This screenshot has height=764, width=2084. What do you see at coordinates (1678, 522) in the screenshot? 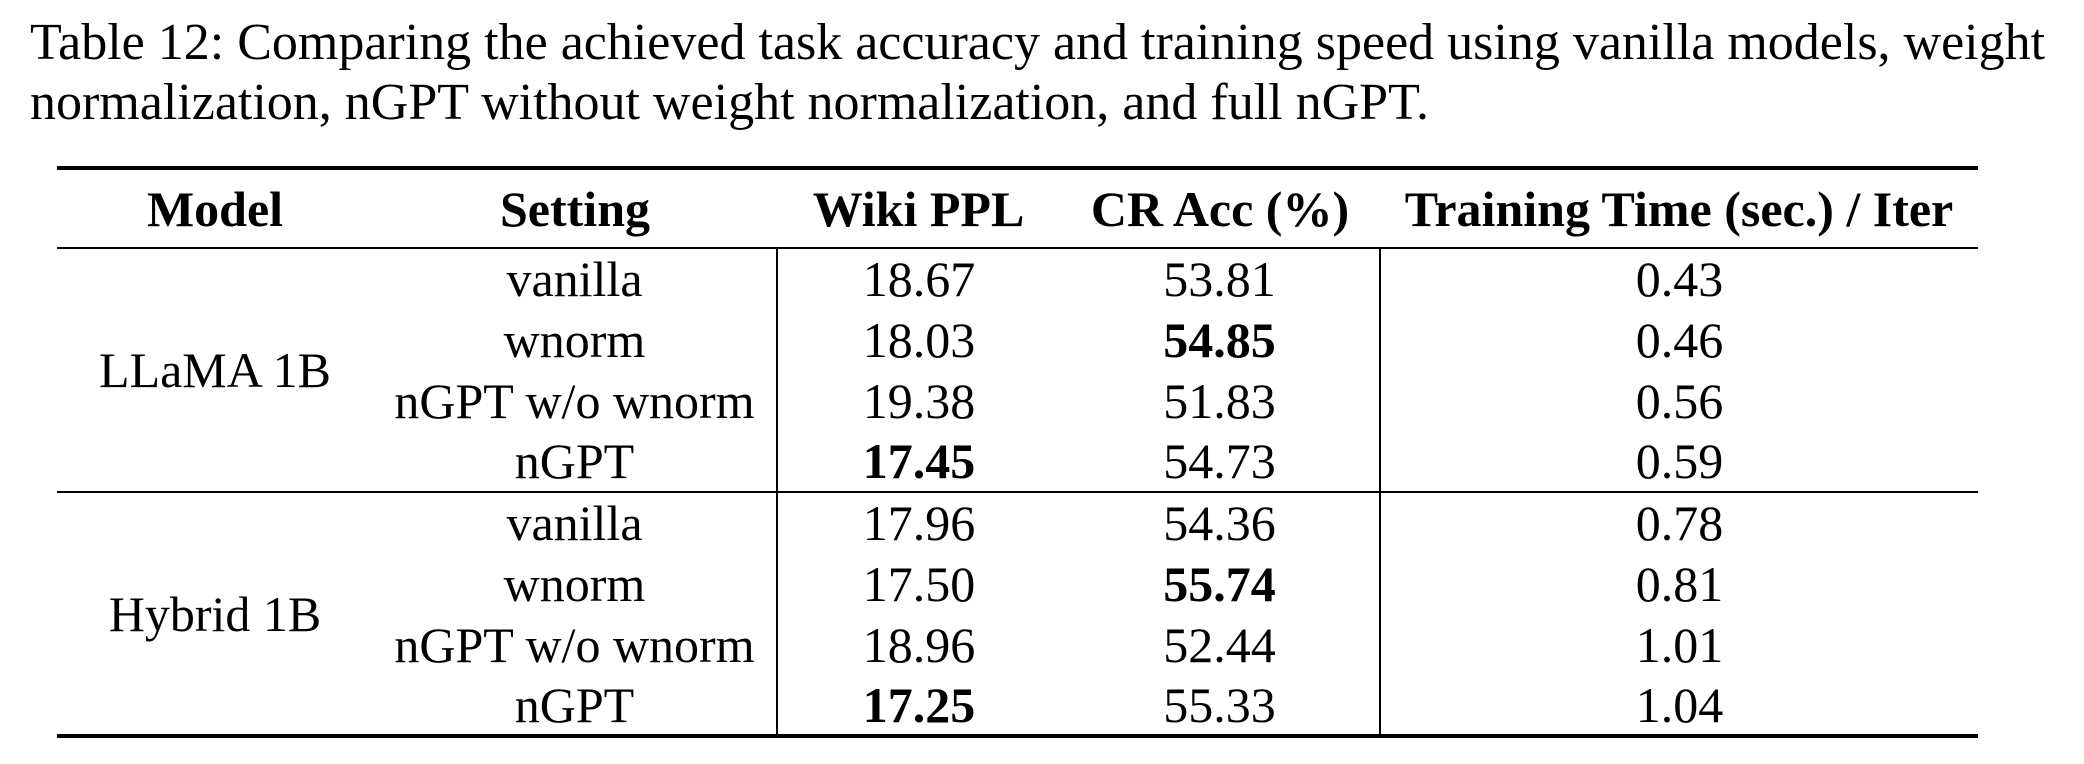
I see `training-time-cell: 0.78` at bounding box center [1678, 522].